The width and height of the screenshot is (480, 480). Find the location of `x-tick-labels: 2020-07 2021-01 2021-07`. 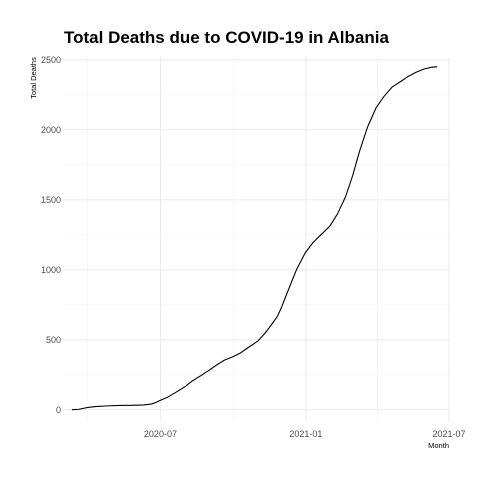

x-tick-labels: 2020-07 2021-01 2021-07 is located at coordinates (305, 434).